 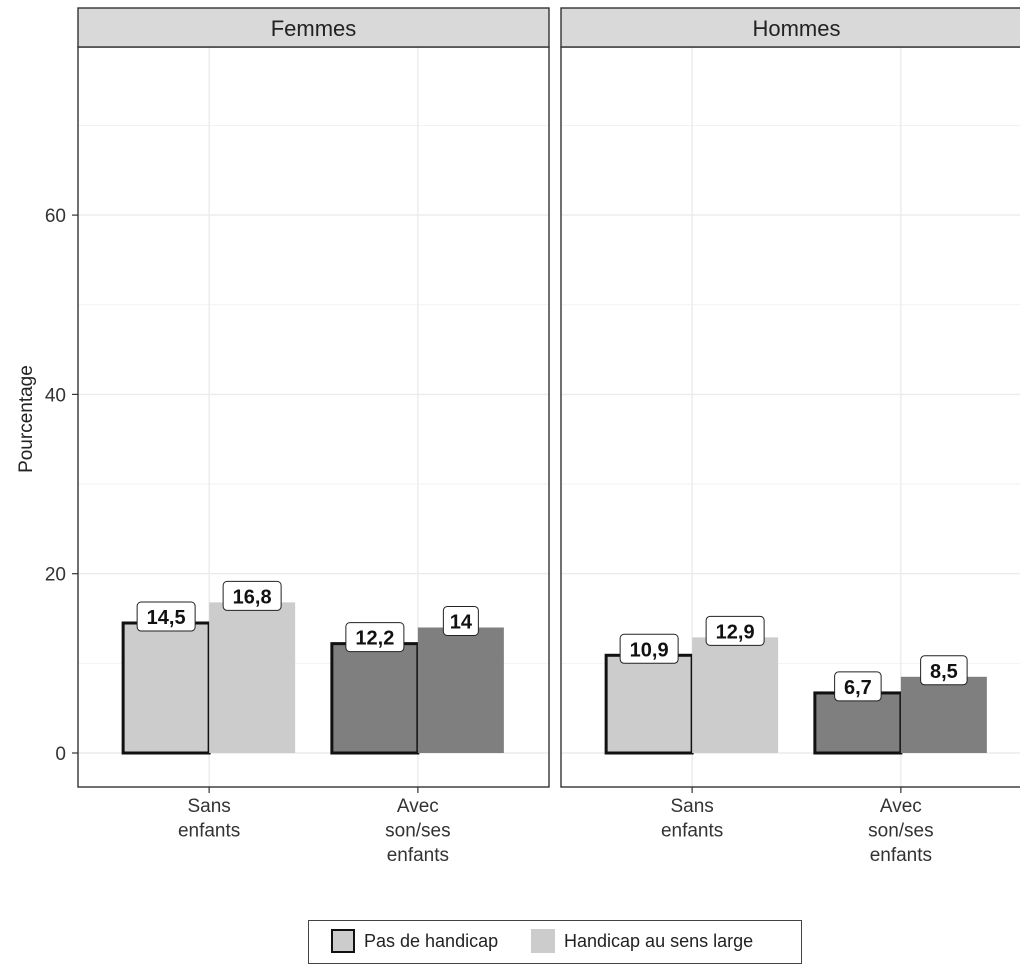 What do you see at coordinates (796, 28) in the screenshot?
I see `facet-title: Hommes` at bounding box center [796, 28].